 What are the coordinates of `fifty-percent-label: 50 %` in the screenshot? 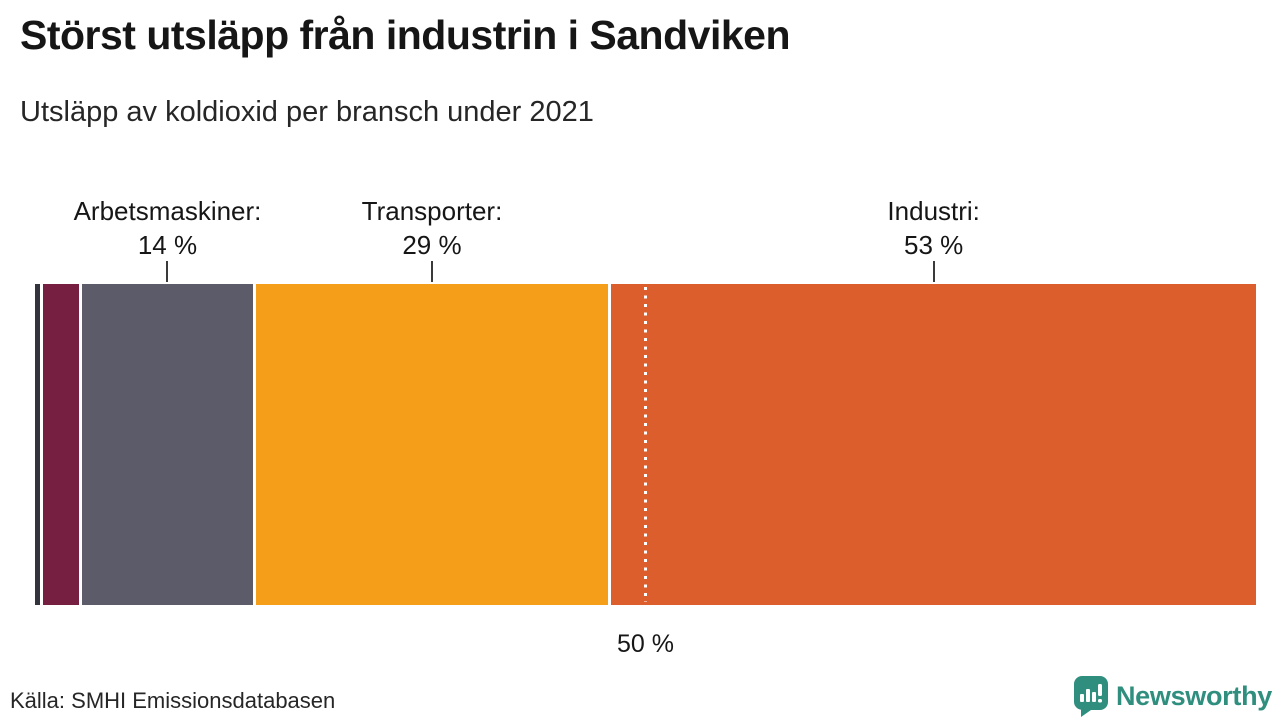 It's located at (645, 644).